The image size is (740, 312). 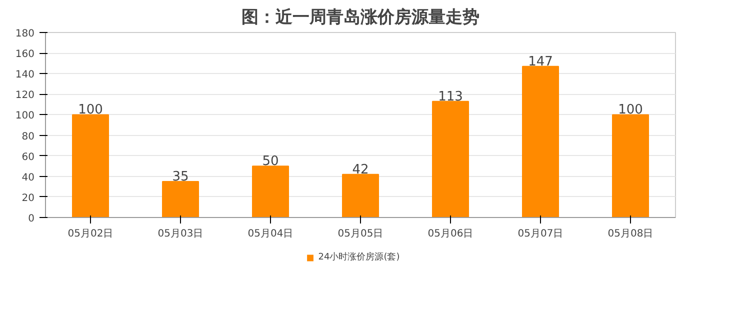 I want to click on data-label: 35, so click(x=180, y=177).